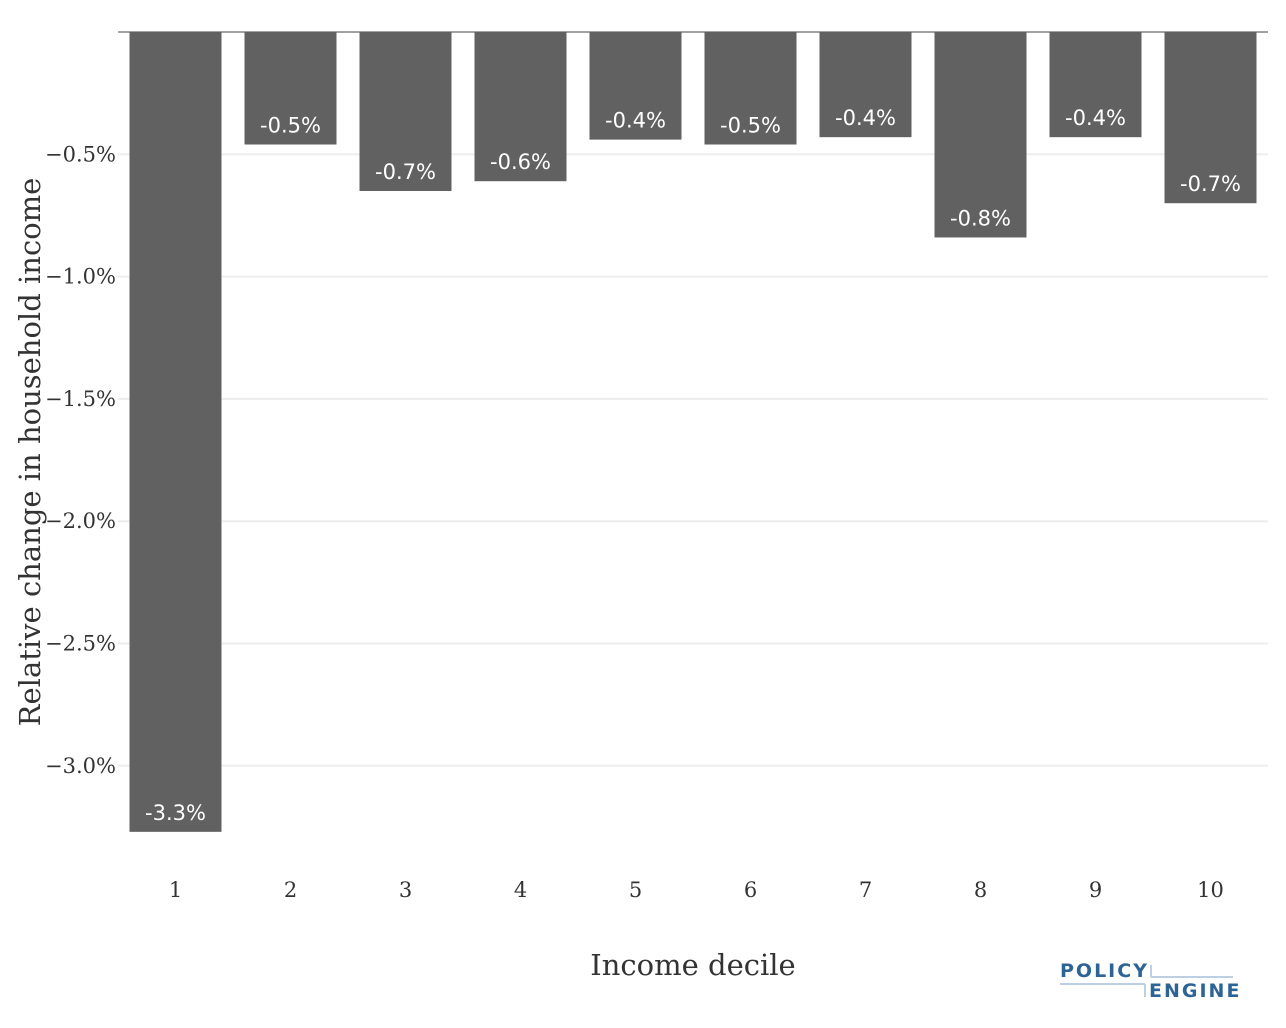  I want to click on bar-value-label: -0.6%, so click(520, 162).